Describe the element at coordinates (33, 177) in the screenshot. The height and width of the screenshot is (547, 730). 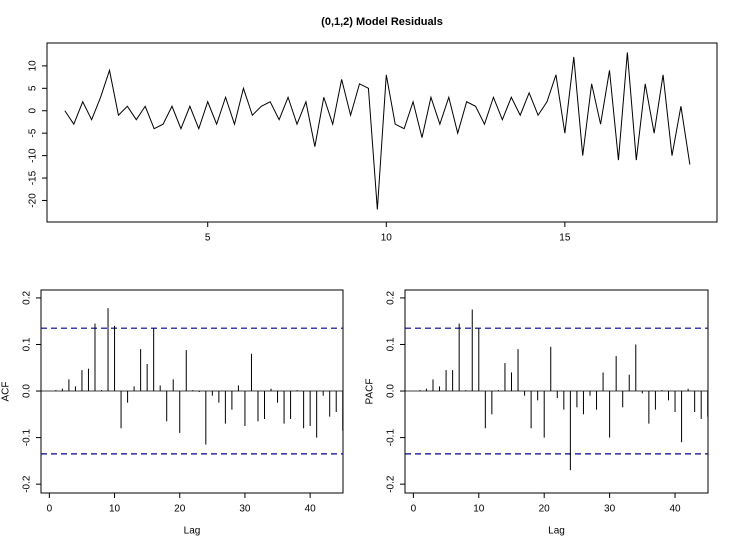
I see `y-tick-label: -15` at that location.